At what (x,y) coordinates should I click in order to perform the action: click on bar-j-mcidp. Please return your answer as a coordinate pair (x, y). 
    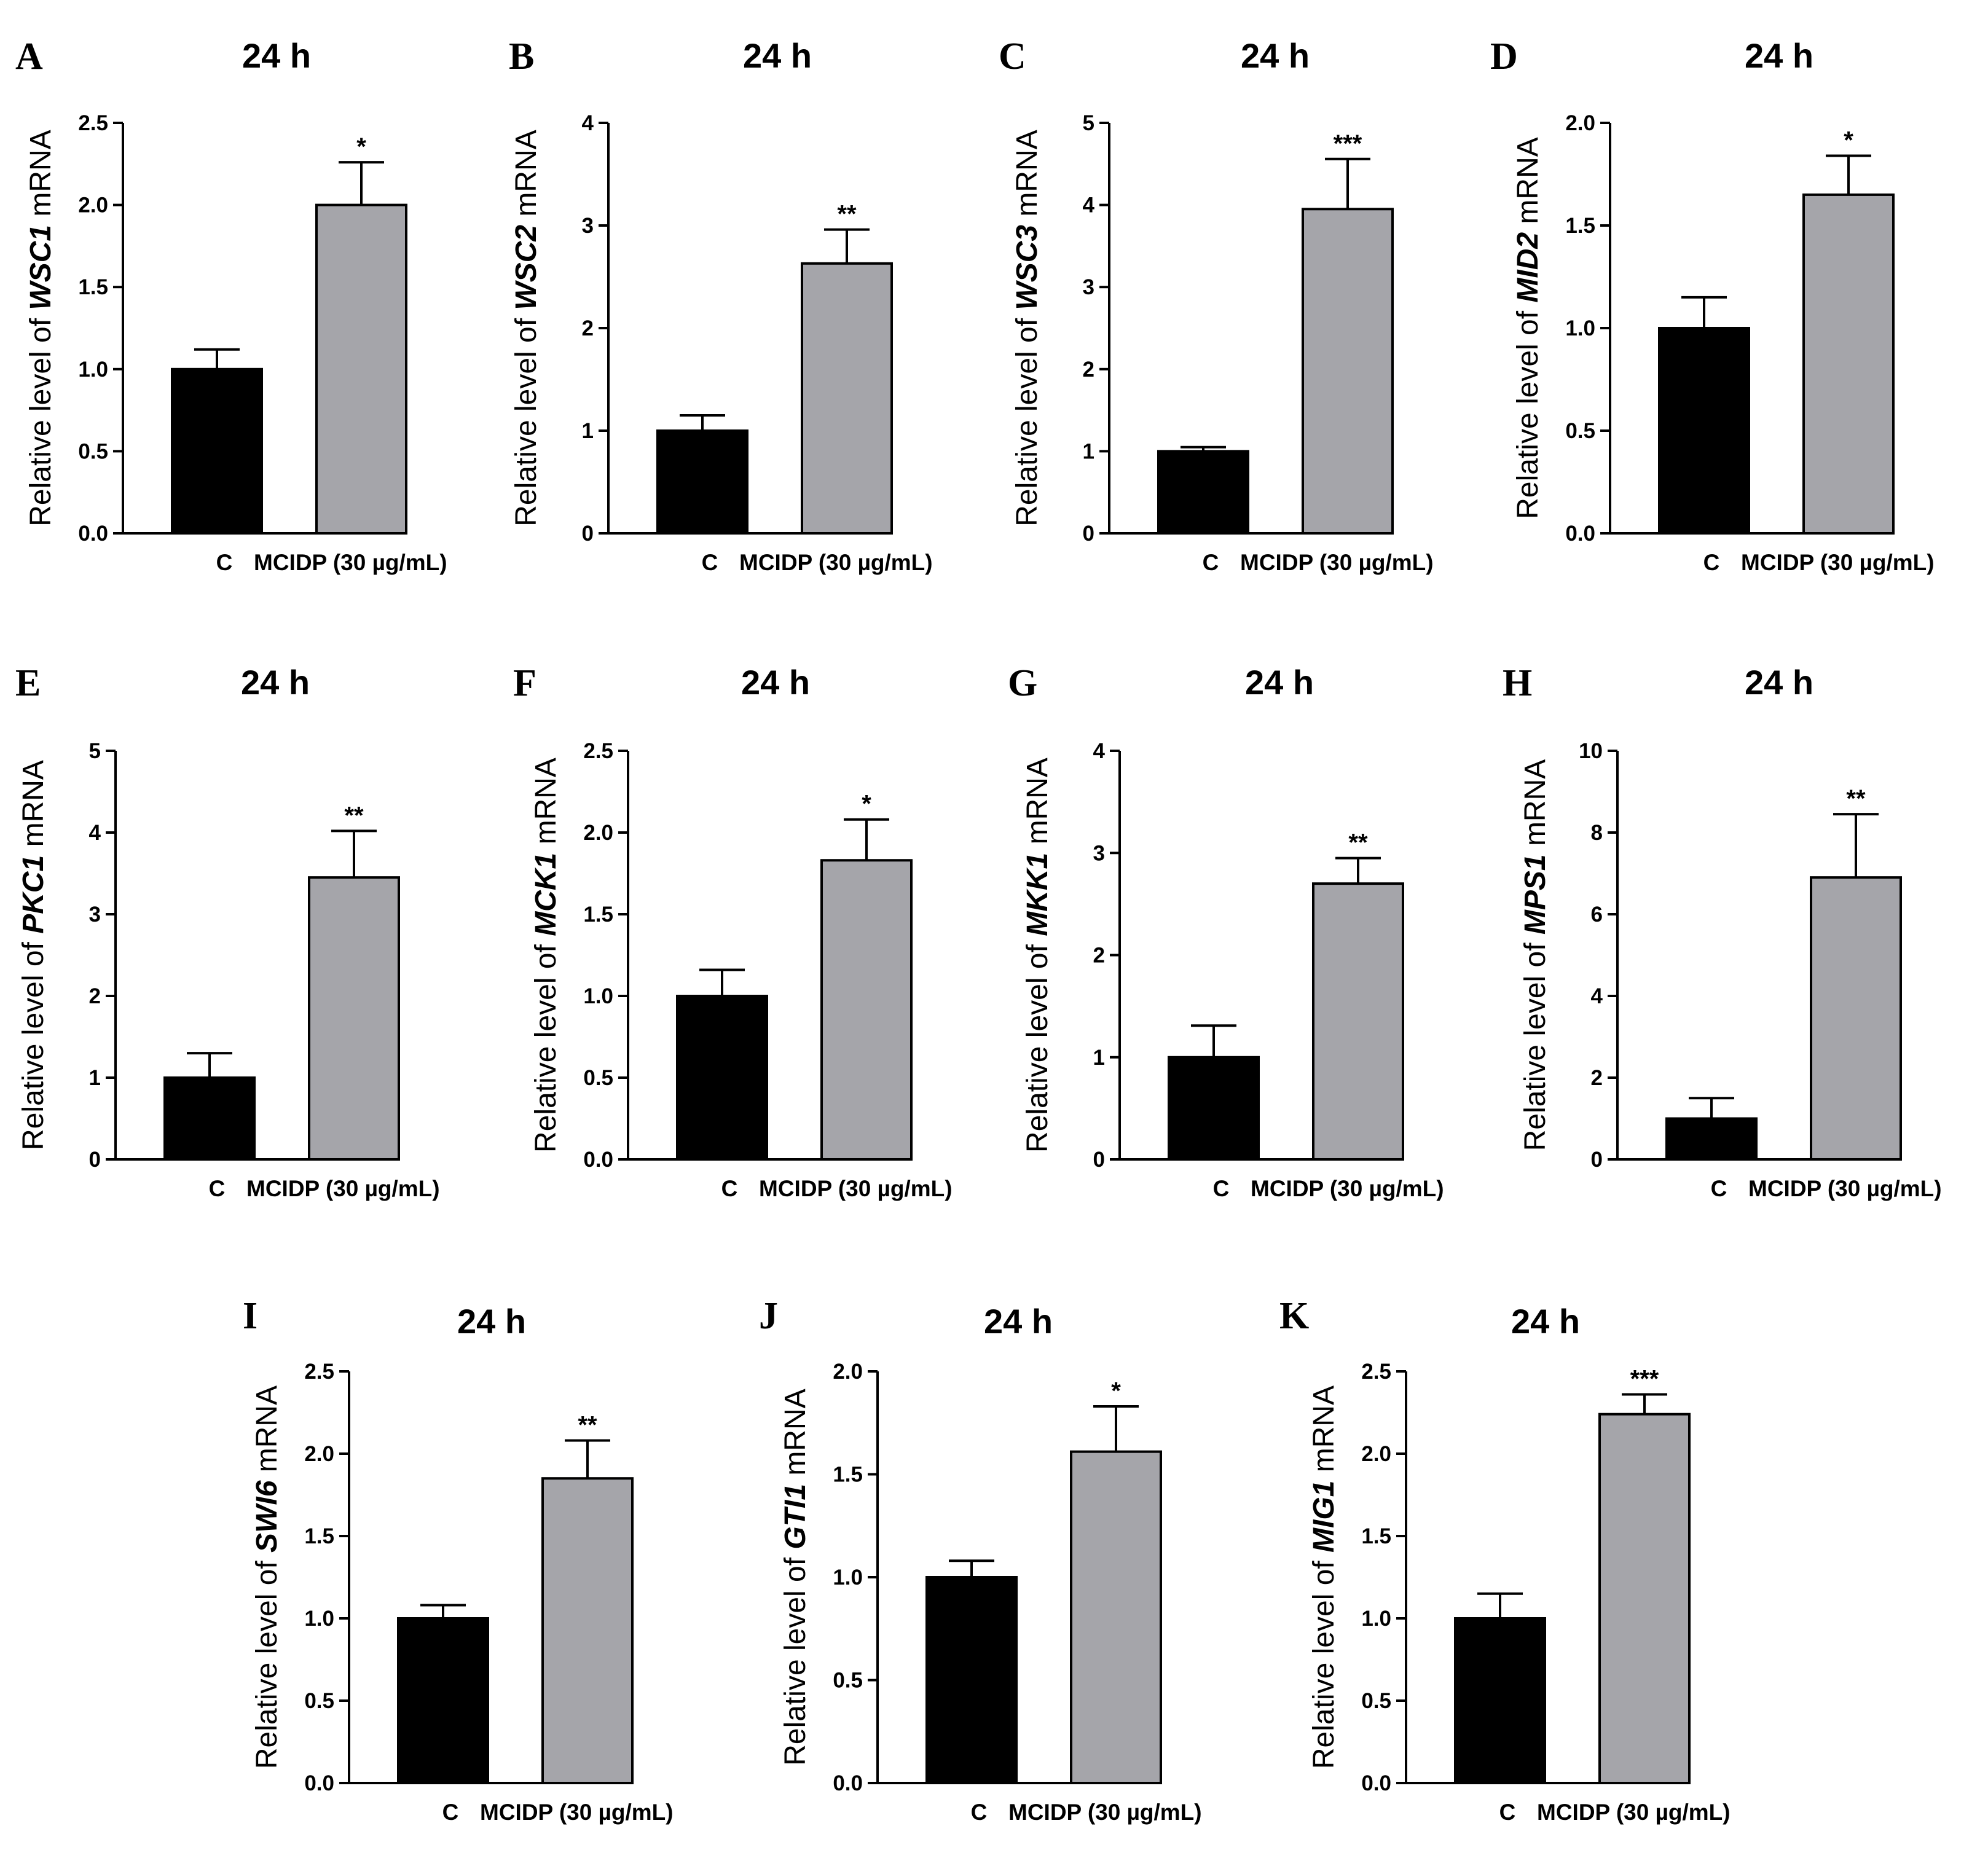
    Looking at the image, I should click on (1116, 1617).